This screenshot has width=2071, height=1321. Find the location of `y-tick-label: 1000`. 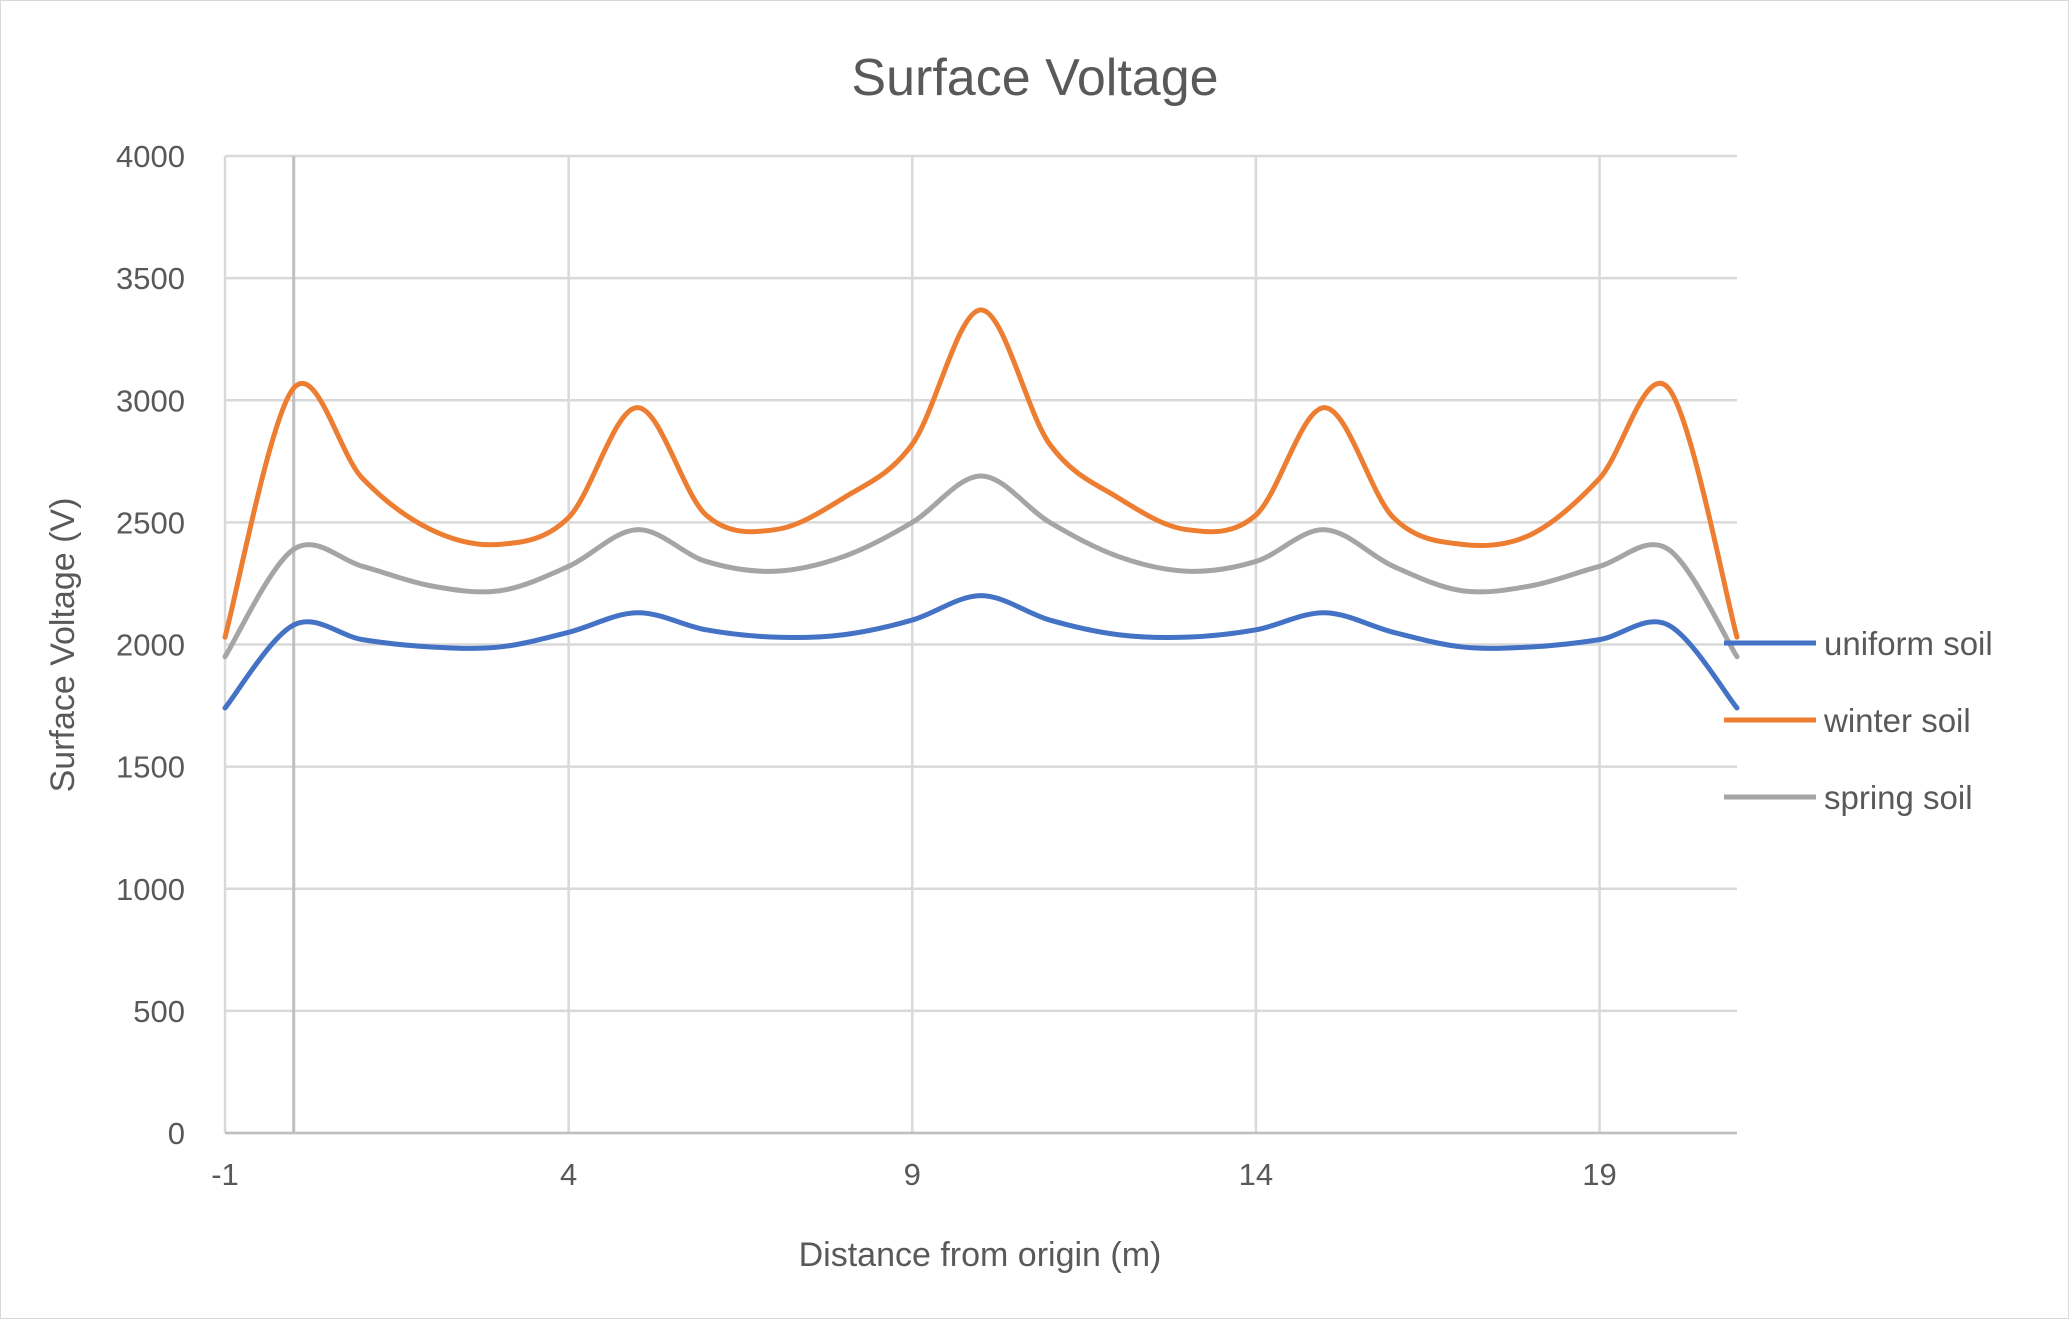

y-tick-label: 1000 is located at coordinates (150, 889).